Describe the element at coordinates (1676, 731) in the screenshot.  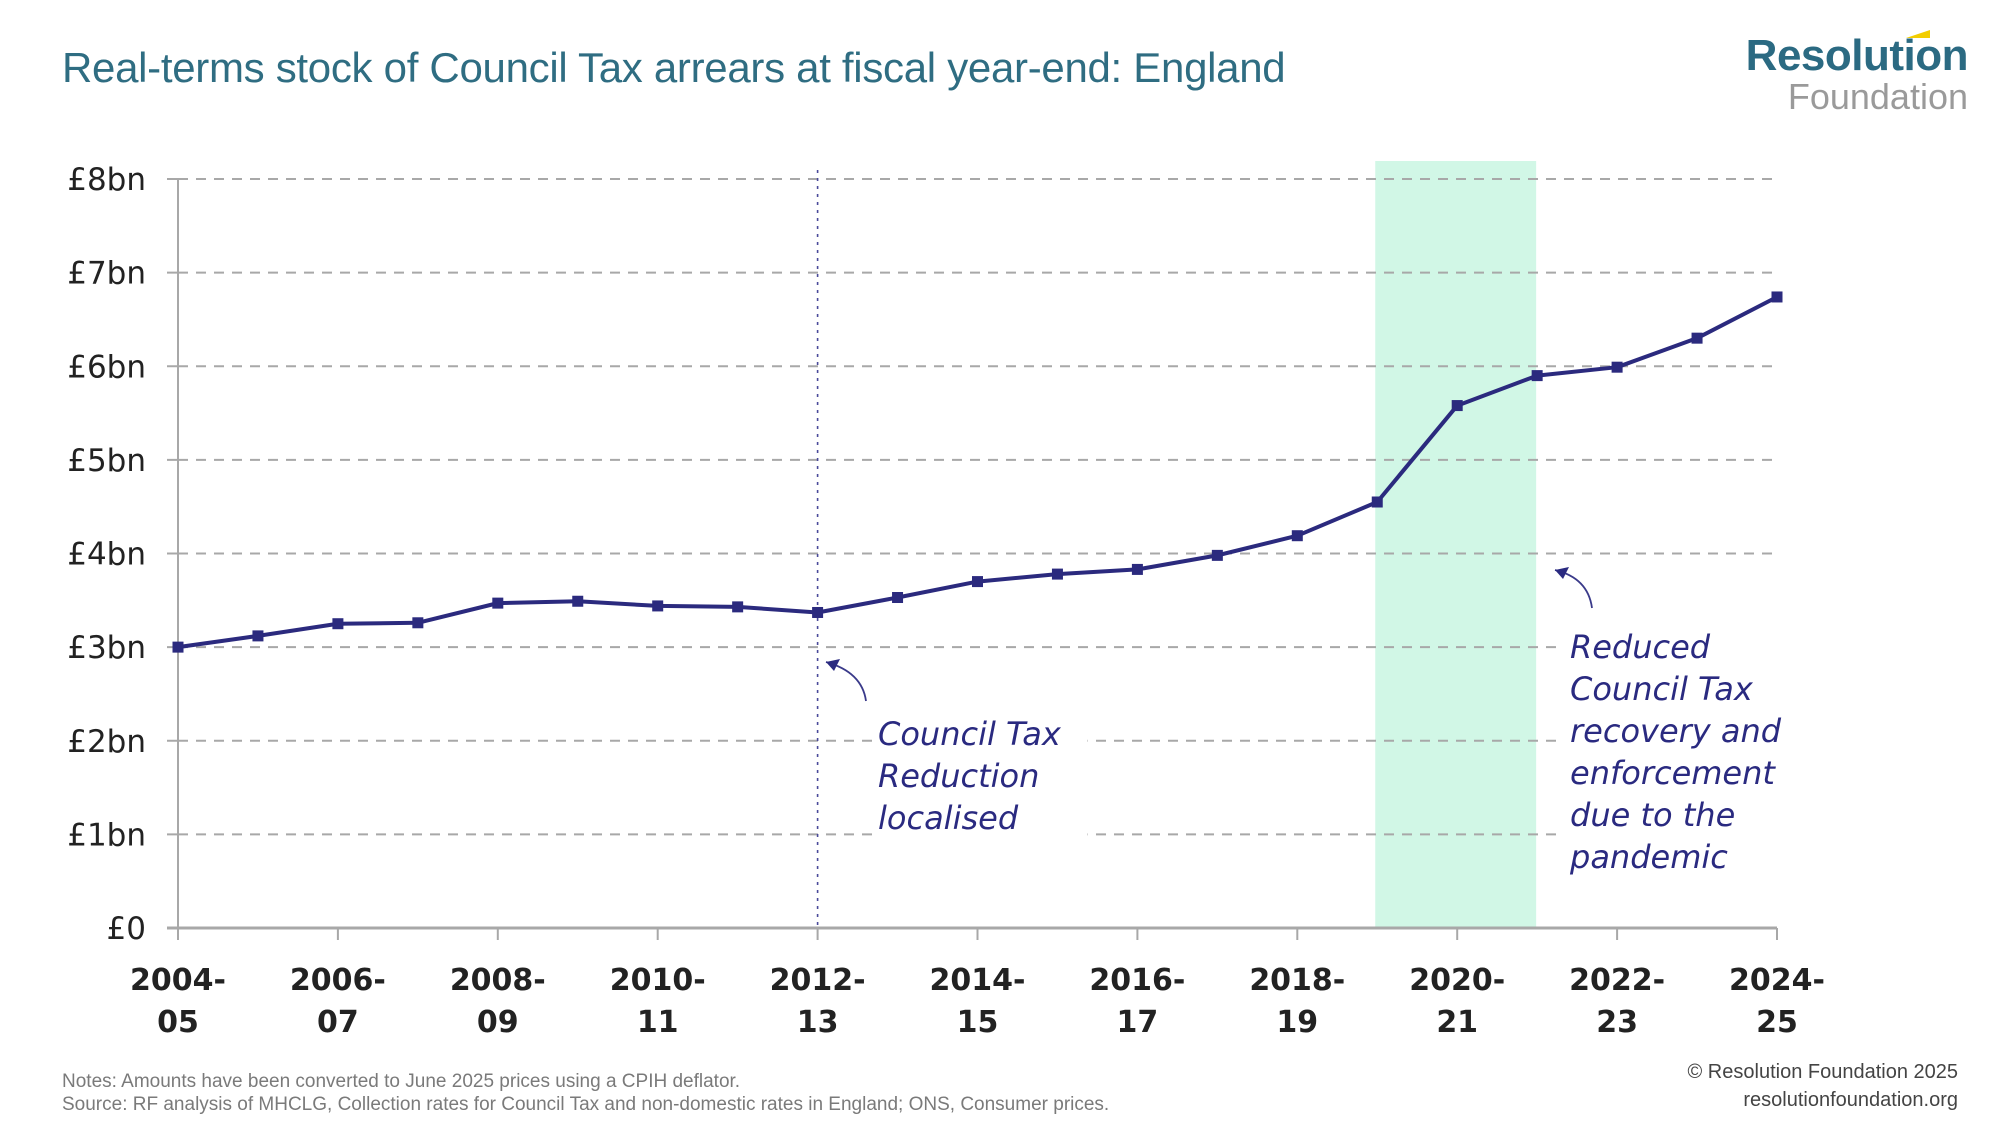
I see `annotation-text: recovery and` at that location.